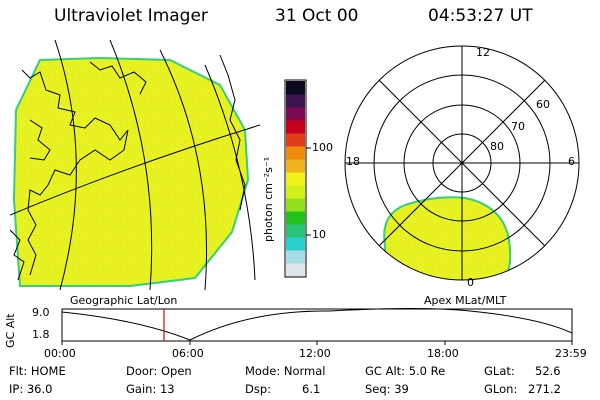 The image size is (600, 400). I want to click on y-tick-9: 9.0, so click(41, 312).